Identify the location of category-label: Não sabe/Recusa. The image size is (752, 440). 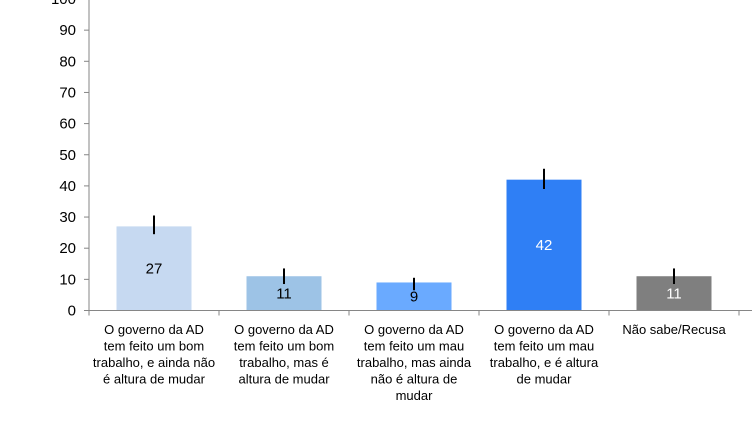
(674, 329).